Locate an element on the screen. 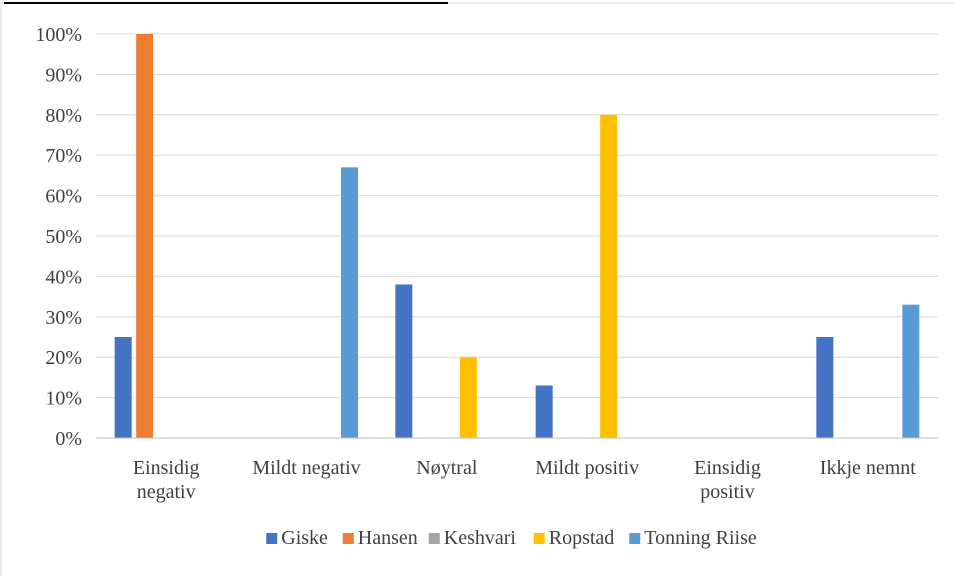 This screenshot has height=576, width=954. legend-label: Hansen is located at coordinates (388, 538).